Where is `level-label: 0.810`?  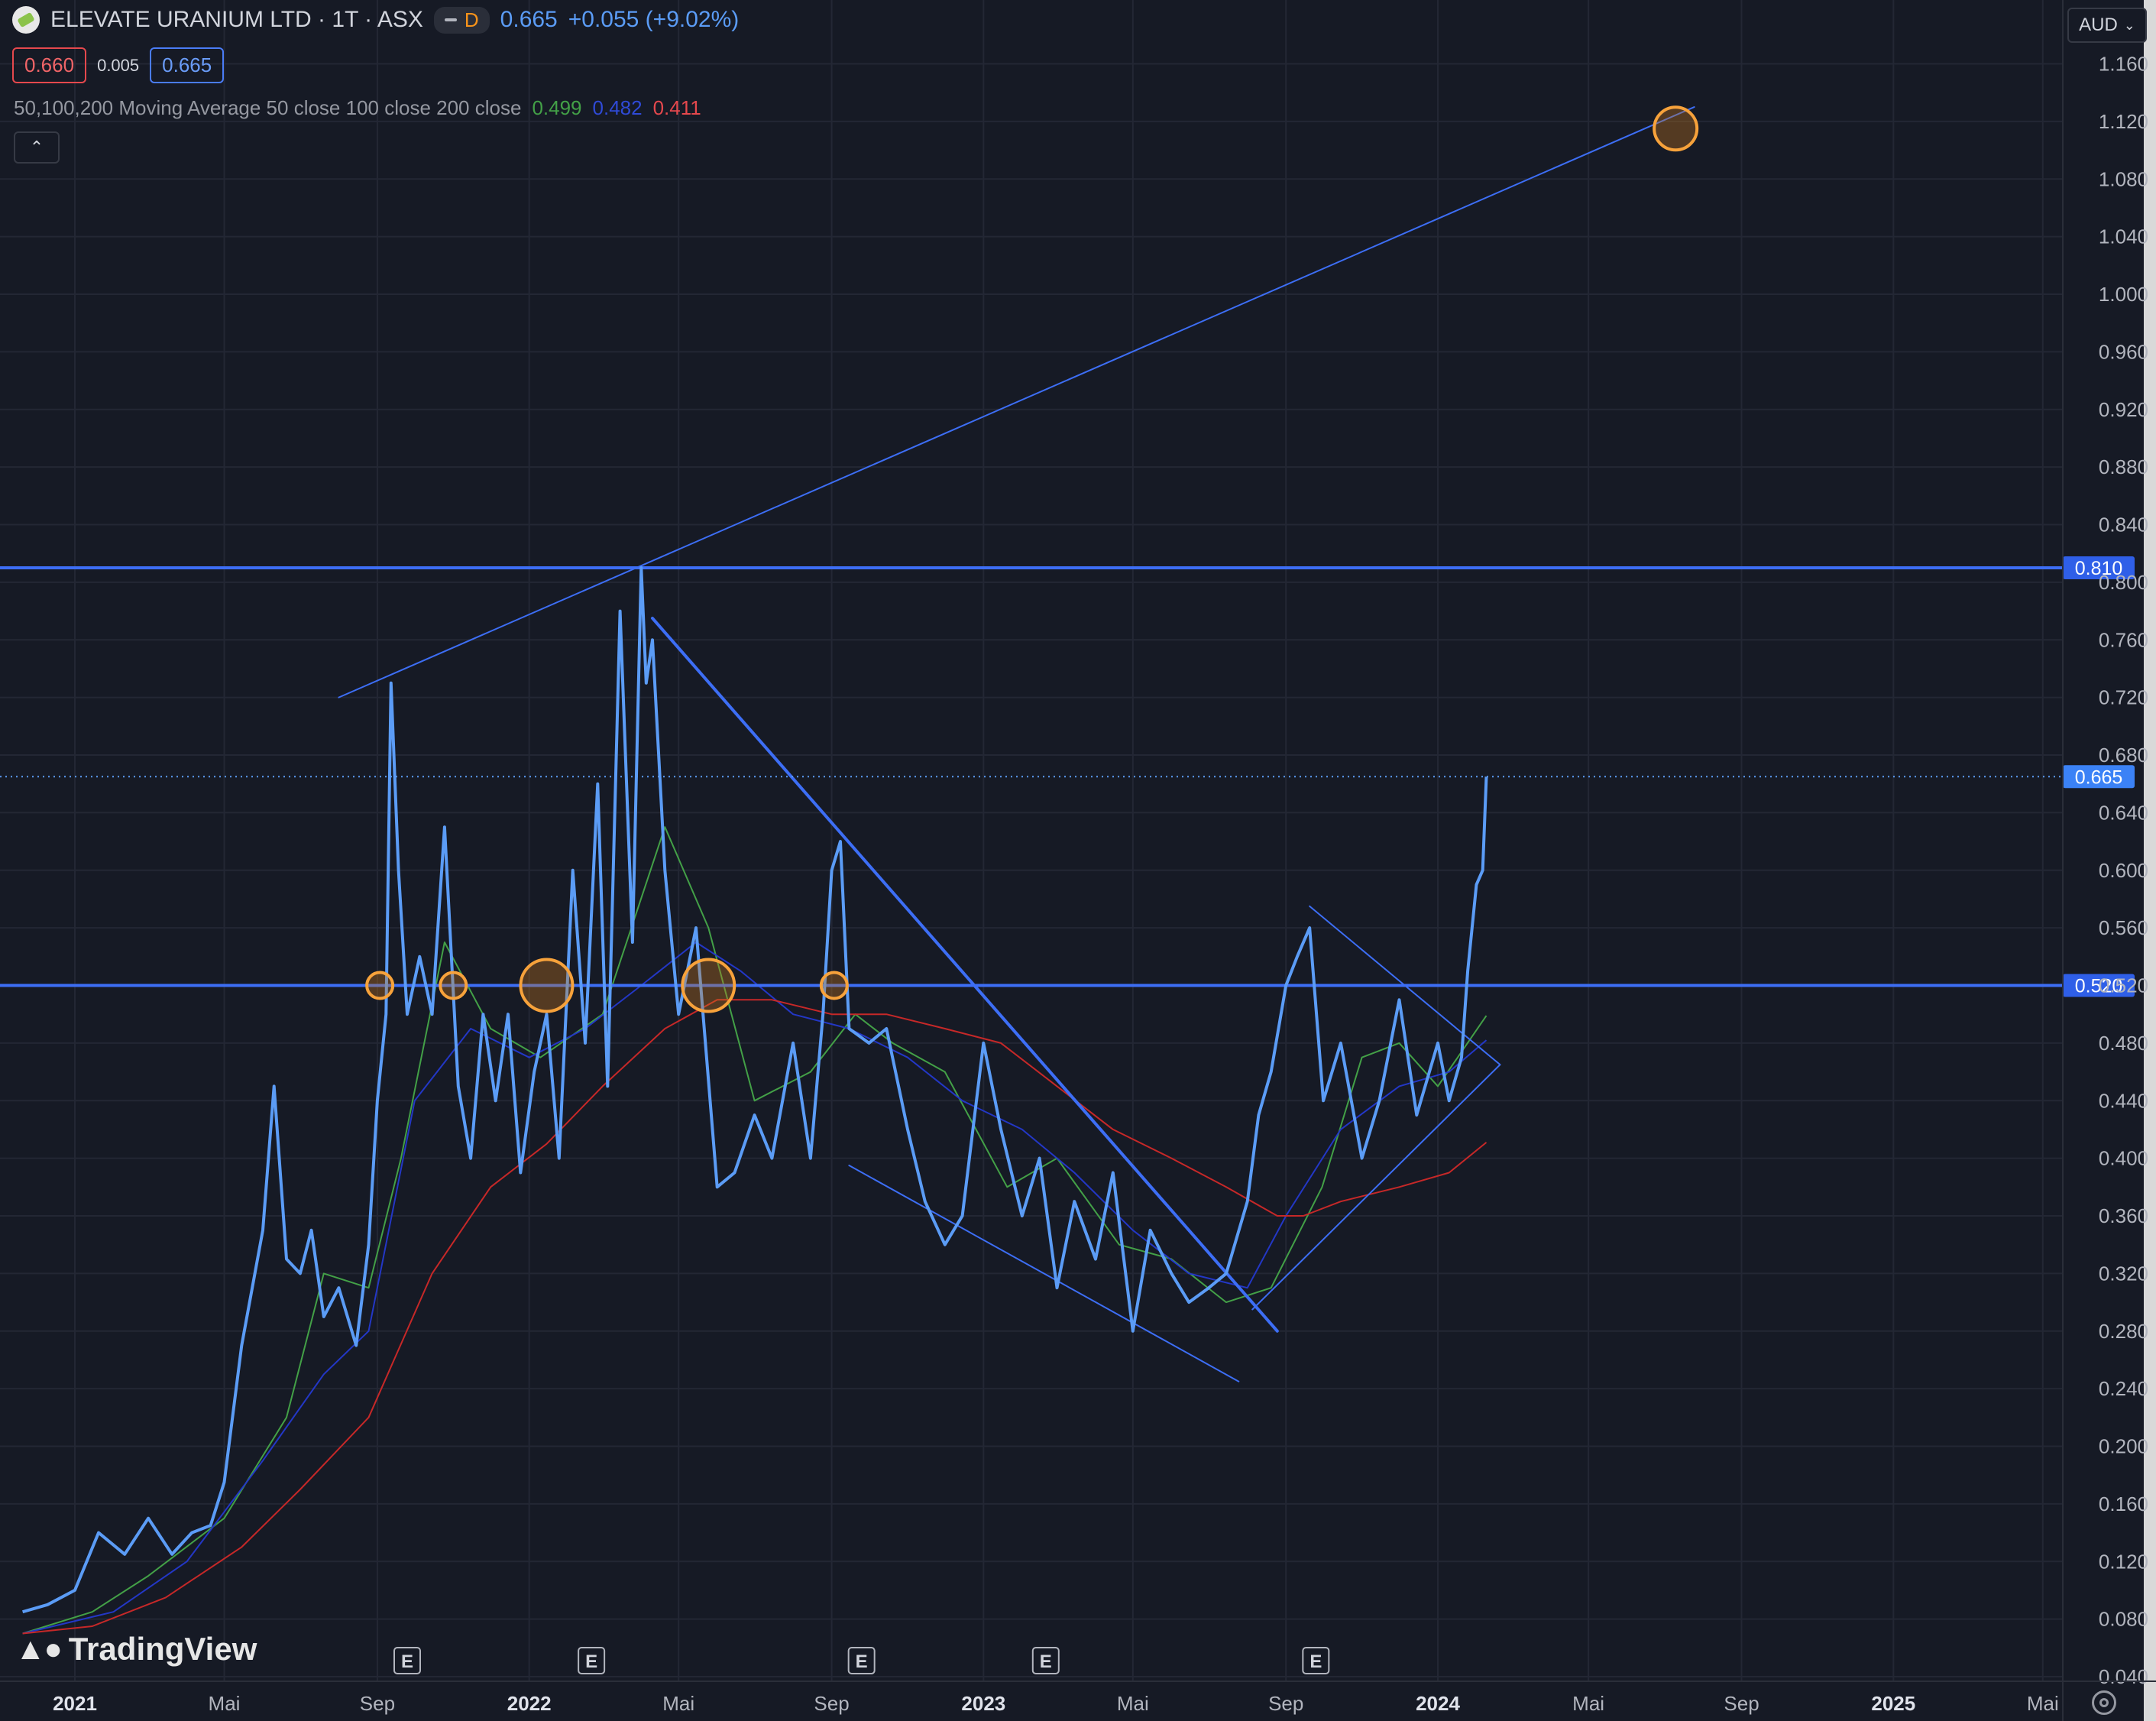 level-label: 0.810 is located at coordinates (2099, 568).